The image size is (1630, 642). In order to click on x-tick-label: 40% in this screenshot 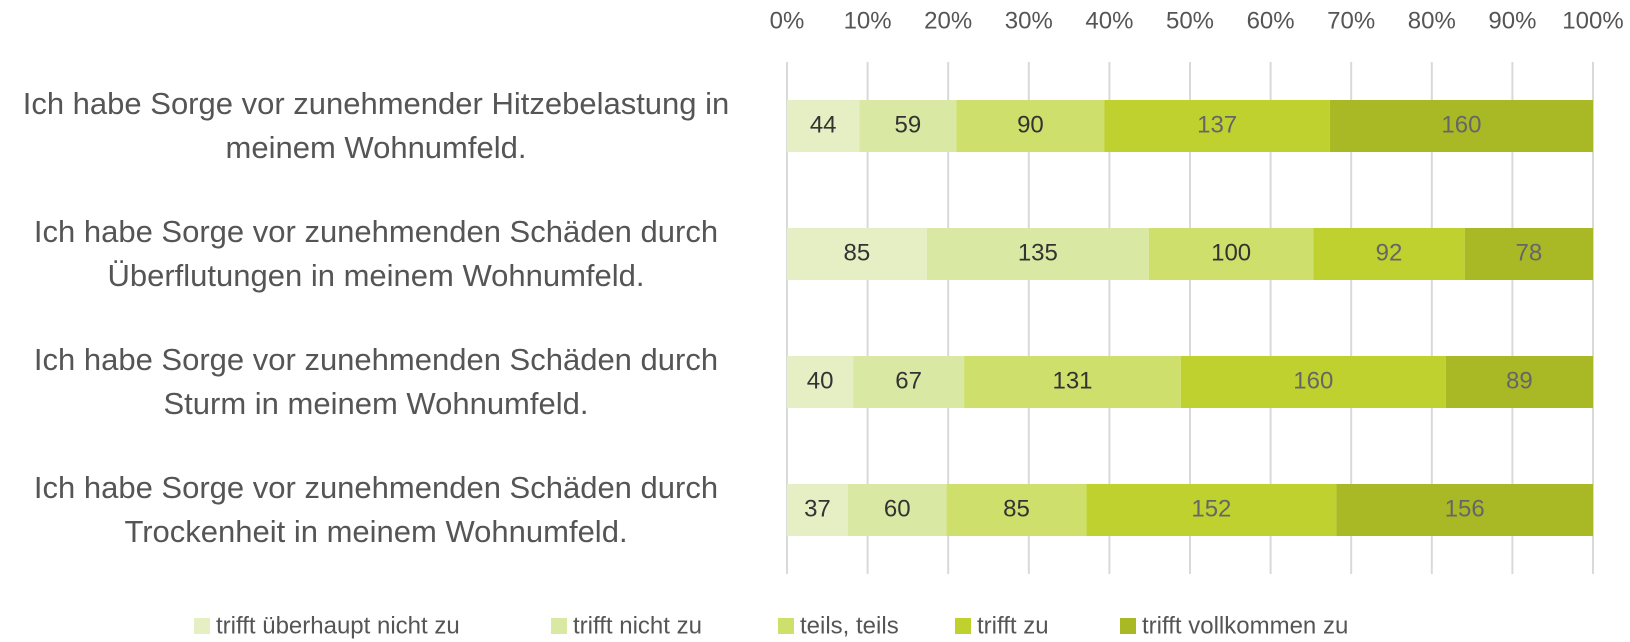, I will do `click(1109, 20)`.